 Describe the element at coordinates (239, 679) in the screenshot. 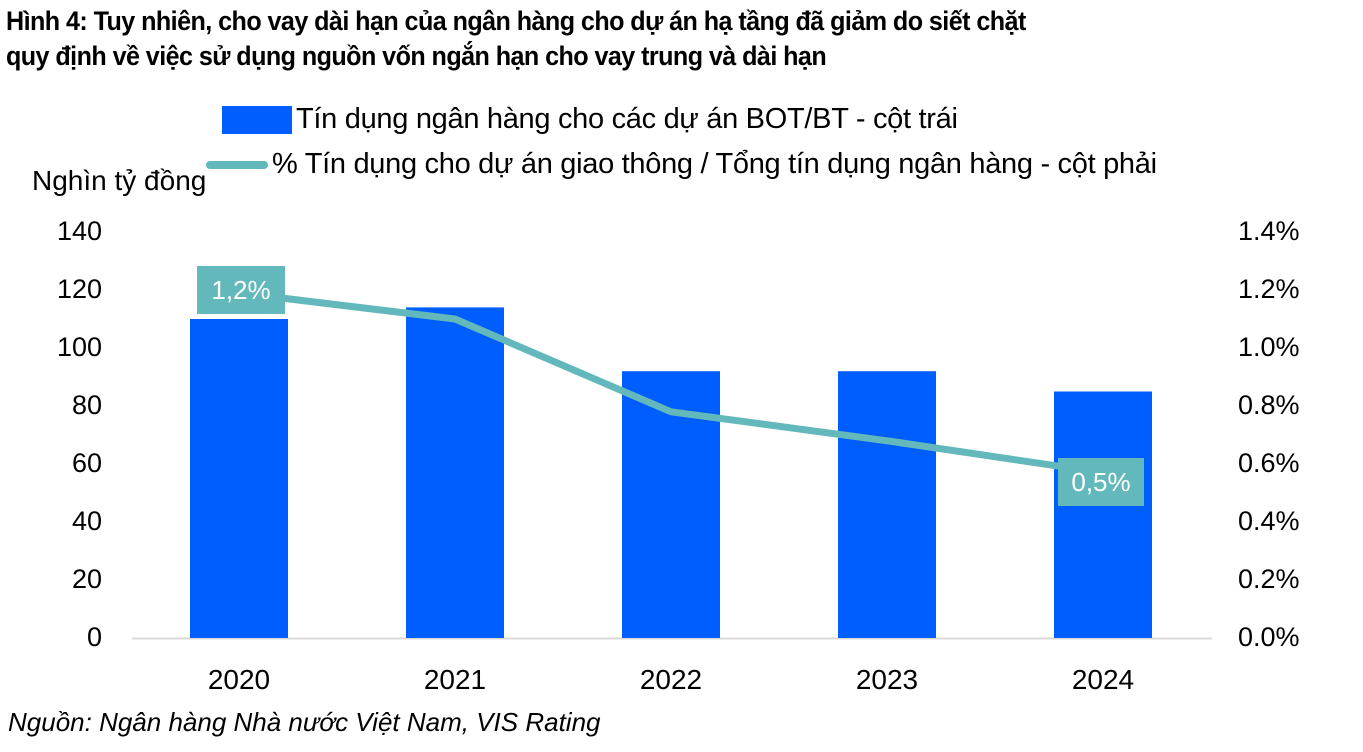

I see `x-axis-tick: 2020` at that location.